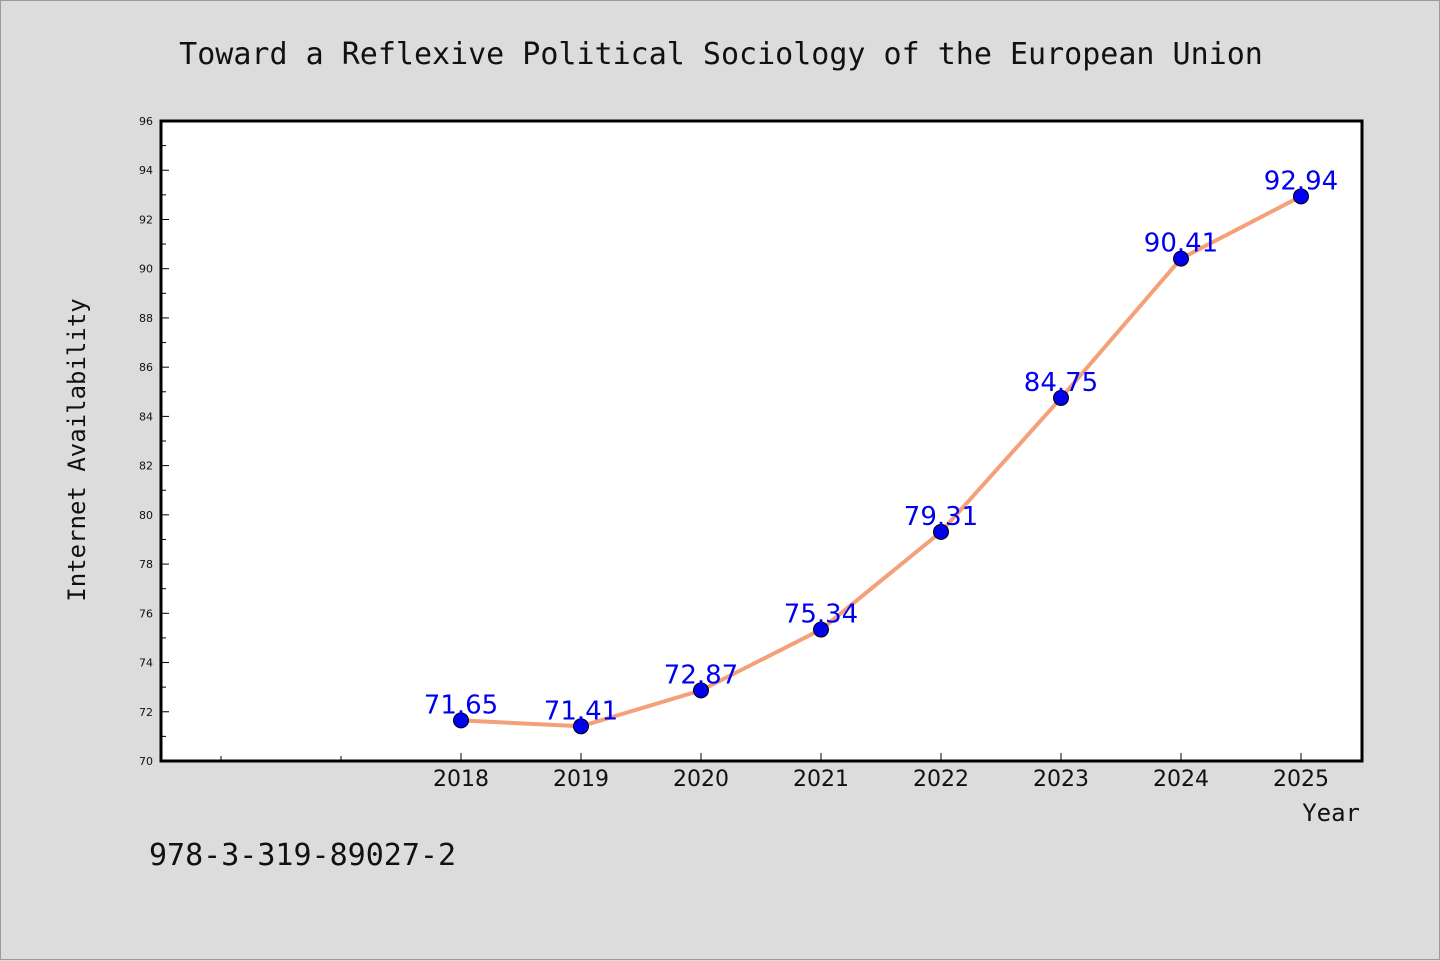 The width and height of the screenshot is (1440, 961). Describe the element at coordinates (1181, 779) in the screenshot. I see `x-tick-label: 2024` at that location.